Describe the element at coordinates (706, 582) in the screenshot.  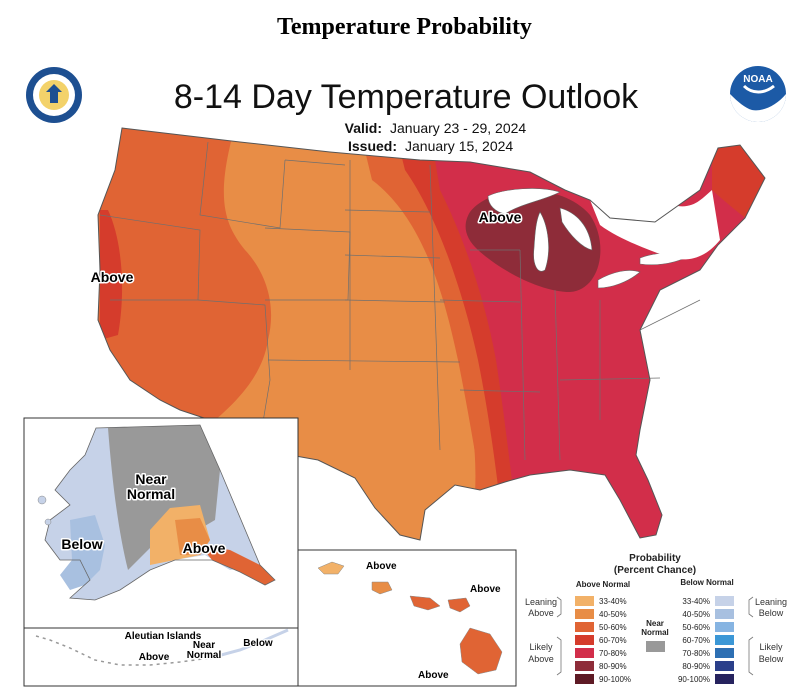
I see `legend-below-header: Below Normal` at that location.